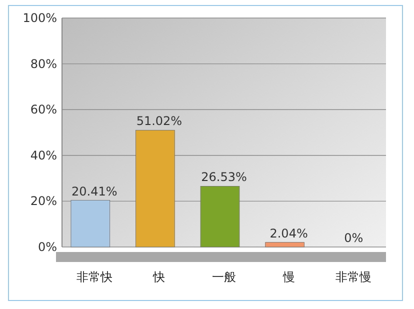  Describe the element at coordinates (159, 121) in the screenshot. I see `data-label: 51.02%` at that location.